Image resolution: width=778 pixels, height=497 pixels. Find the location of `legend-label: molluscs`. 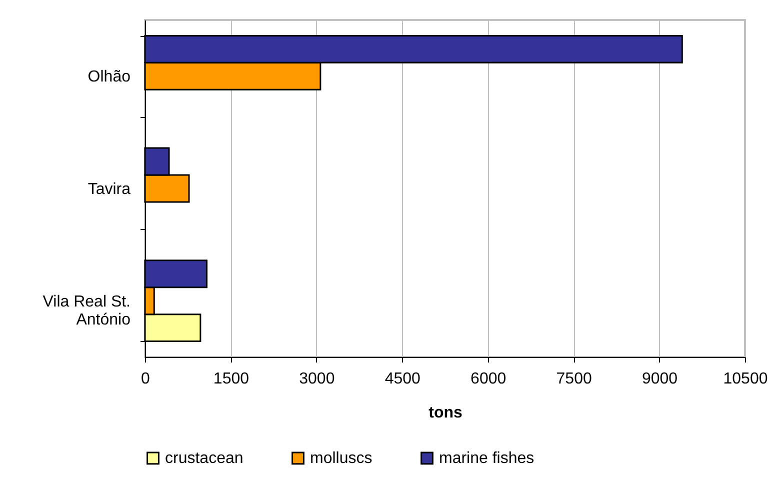

legend-label: molluscs is located at coordinates (341, 459).